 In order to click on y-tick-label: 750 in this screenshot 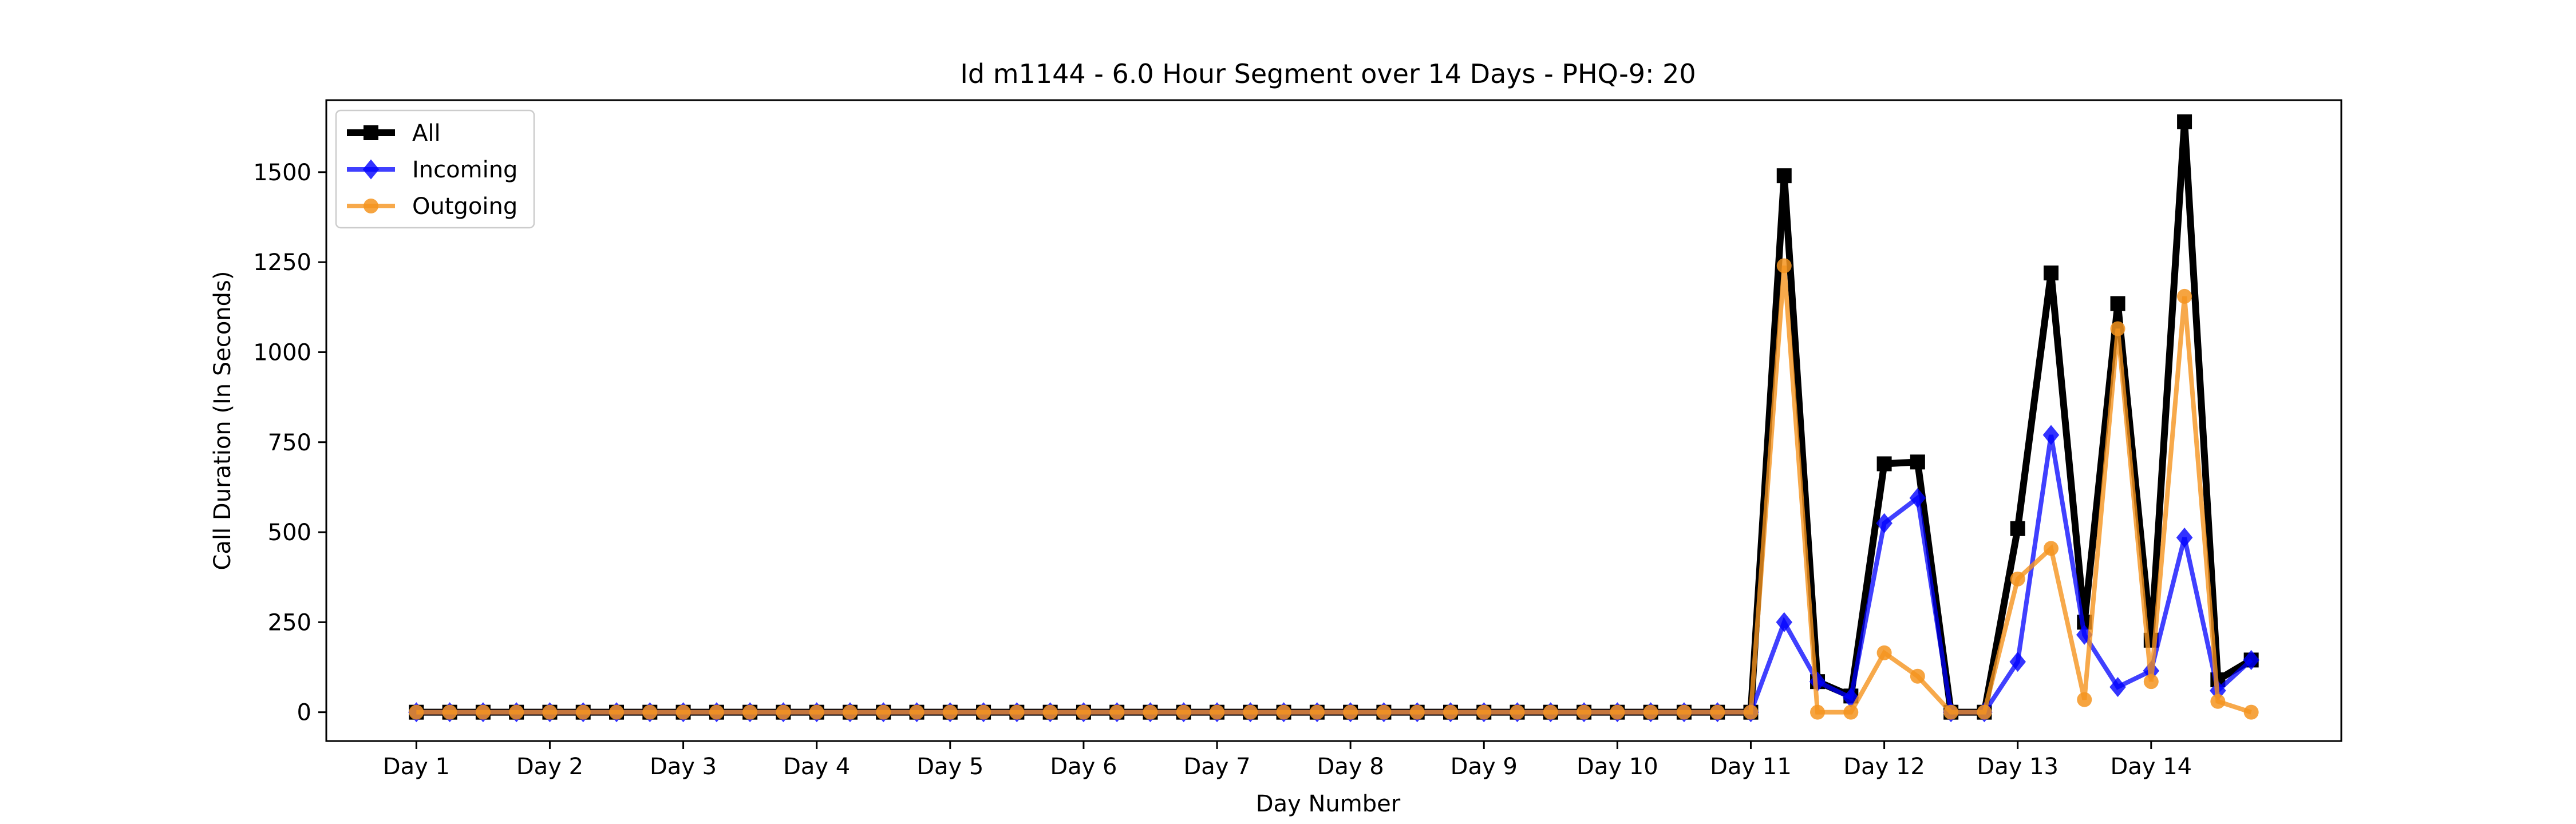, I will do `click(289, 443)`.